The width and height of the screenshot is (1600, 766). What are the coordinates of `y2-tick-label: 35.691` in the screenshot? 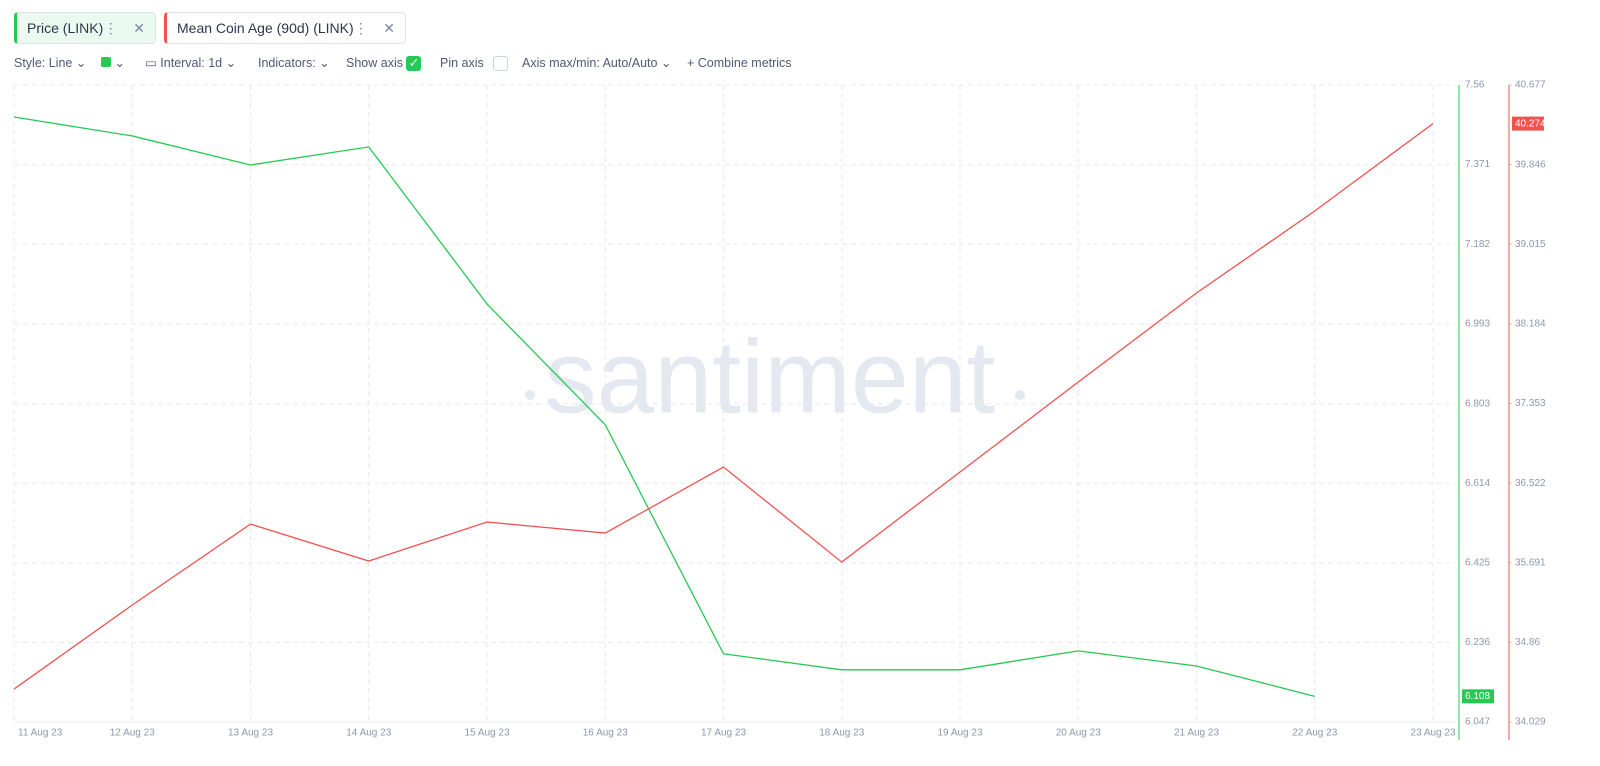 It's located at (1530, 562).